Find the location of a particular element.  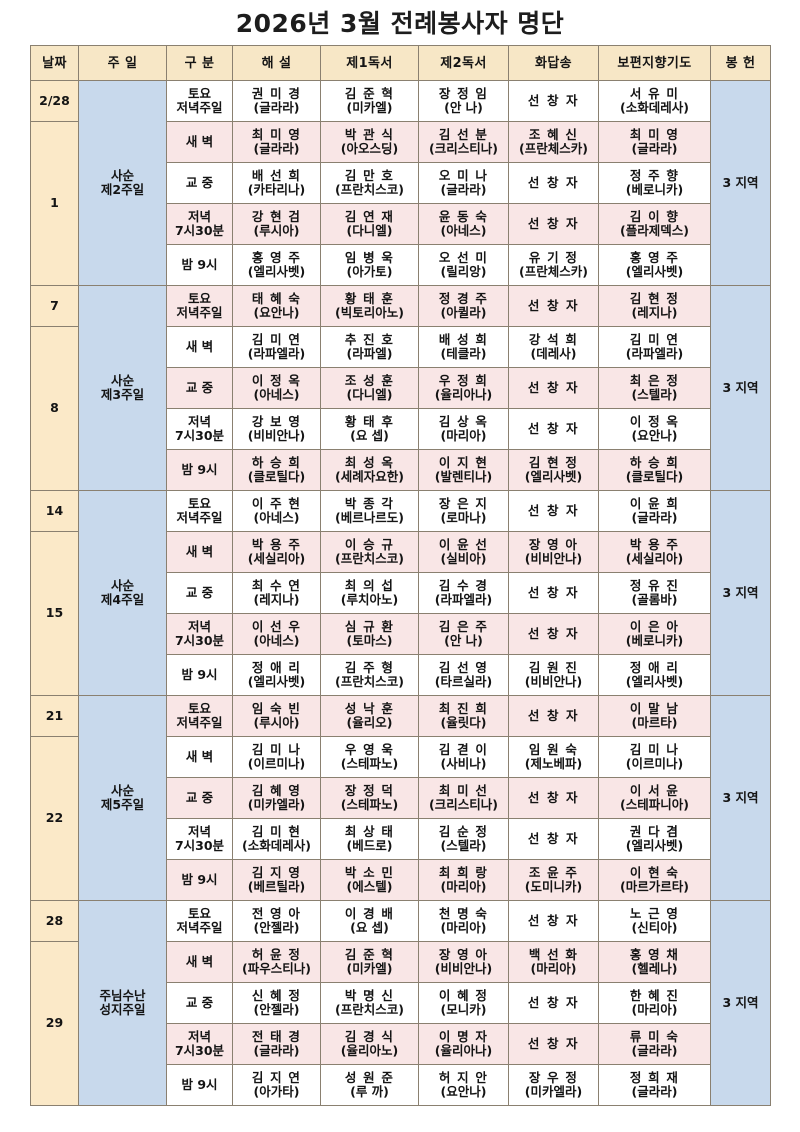

second-reading-server-saint-name: (율리아나) is located at coordinates (463, 395).